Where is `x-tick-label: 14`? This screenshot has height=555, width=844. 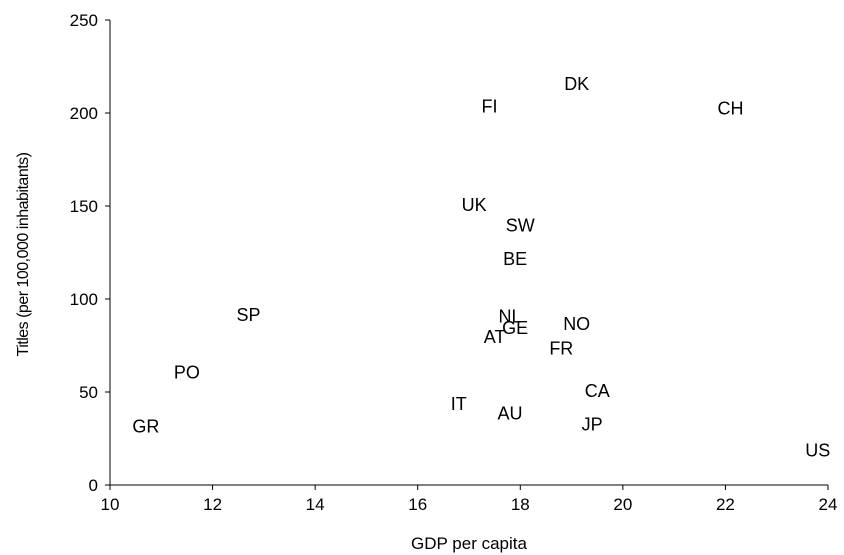 x-tick-label: 14 is located at coordinates (315, 504).